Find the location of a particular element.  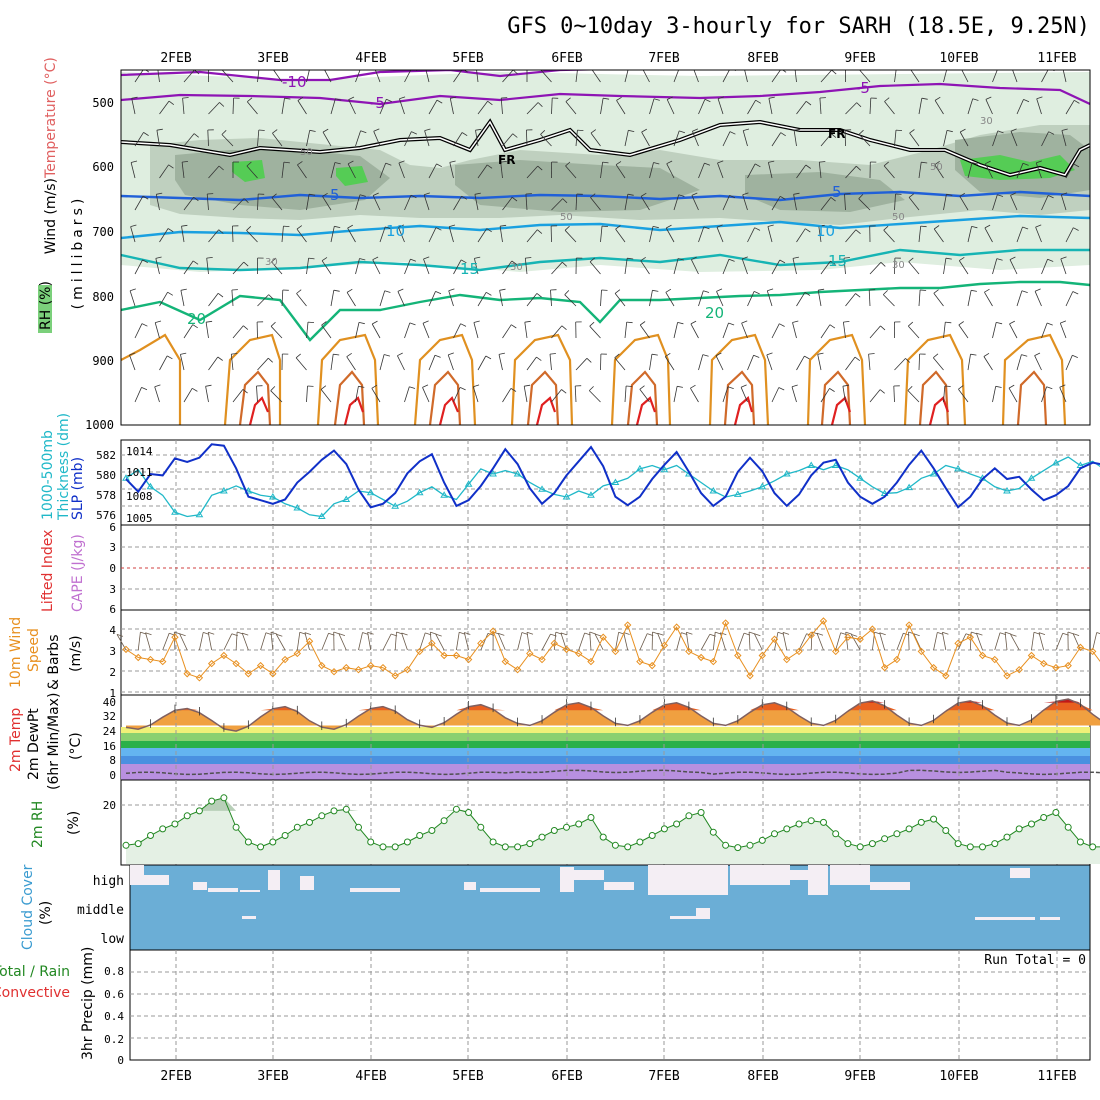

date-label-bottom: 11FEB is located at coordinates (1056, 1076).